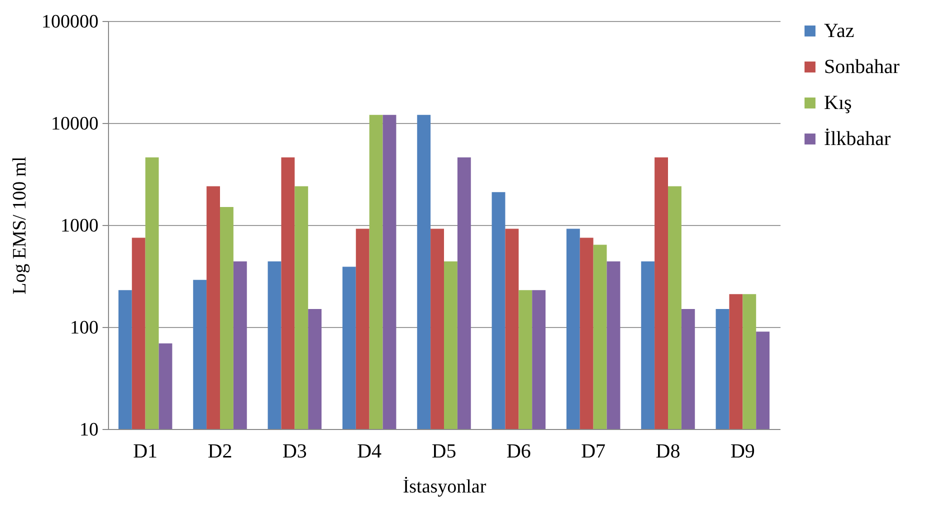 The width and height of the screenshot is (941, 522). I want to click on legend-label: Kış, so click(838, 103).